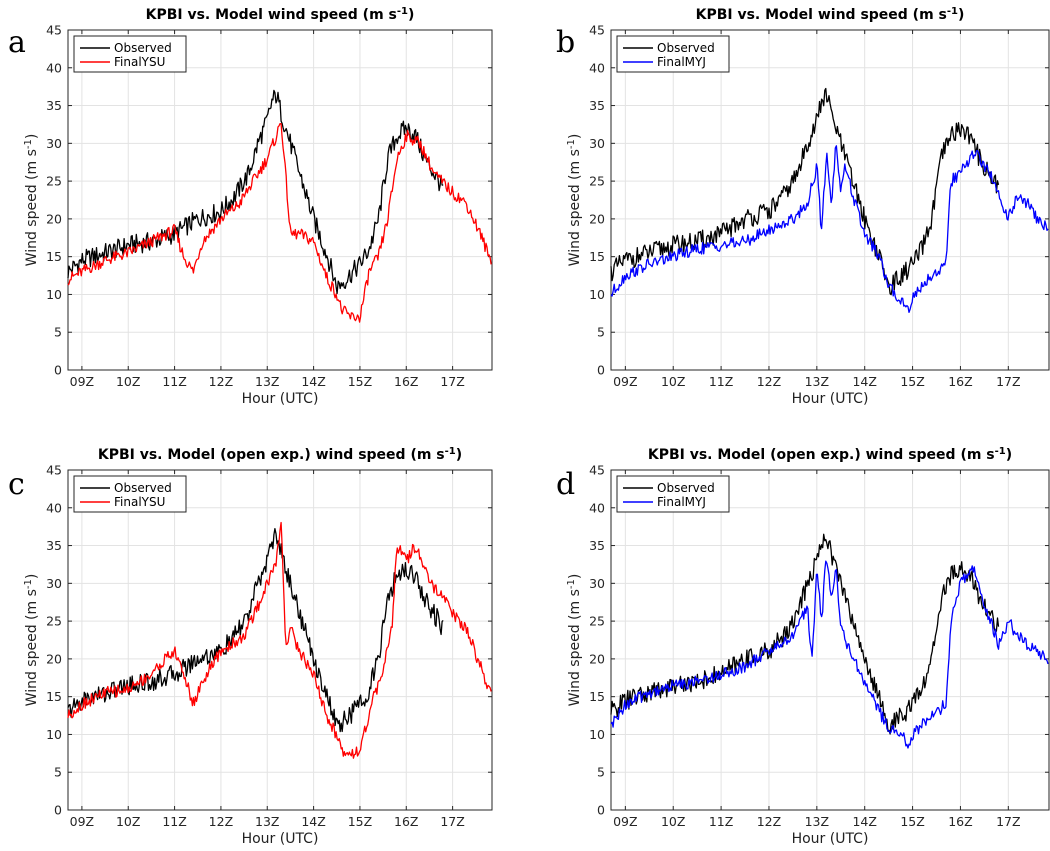 The image size is (1050, 851). What do you see at coordinates (681, 62) in the screenshot?
I see `legend-entry: FinalMYJ` at bounding box center [681, 62].